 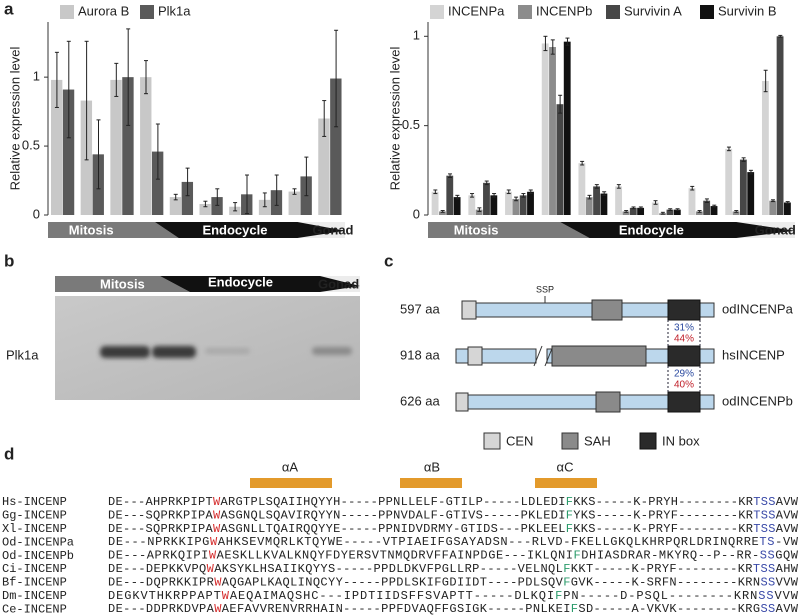 What do you see at coordinates (423, 473) in the screenshot?
I see `helix-row: αA αB αC` at bounding box center [423, 473].